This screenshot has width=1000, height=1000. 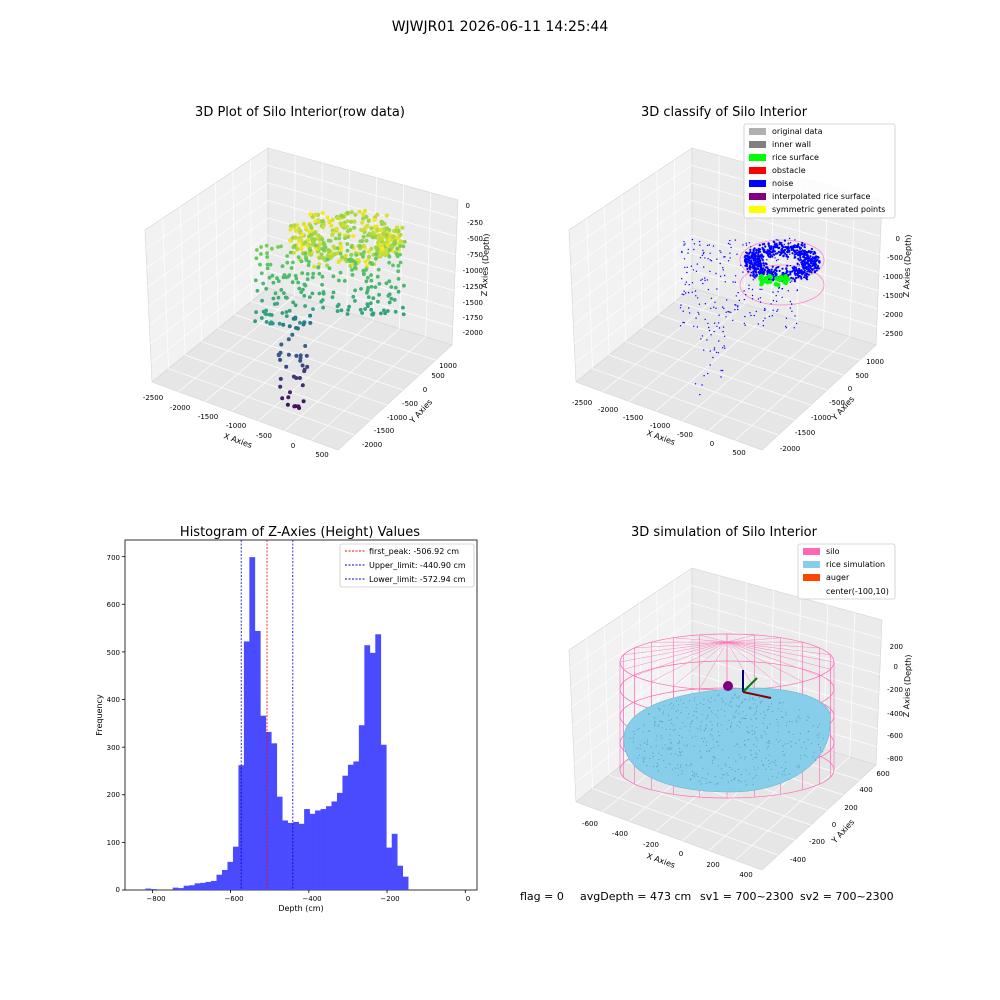 What do you see at coordinates (321, 455) in the screenshot?
I see `raw-xtick: 500` at bounding box center [321, 455].